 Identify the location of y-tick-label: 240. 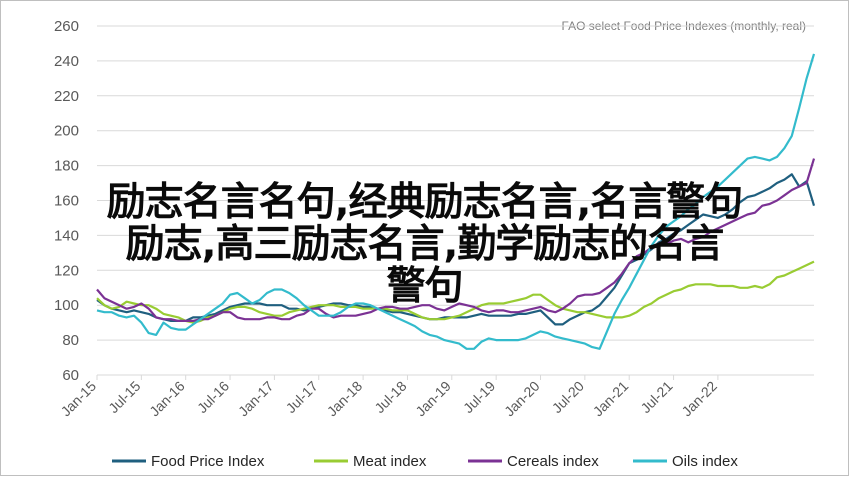
(66, 61).